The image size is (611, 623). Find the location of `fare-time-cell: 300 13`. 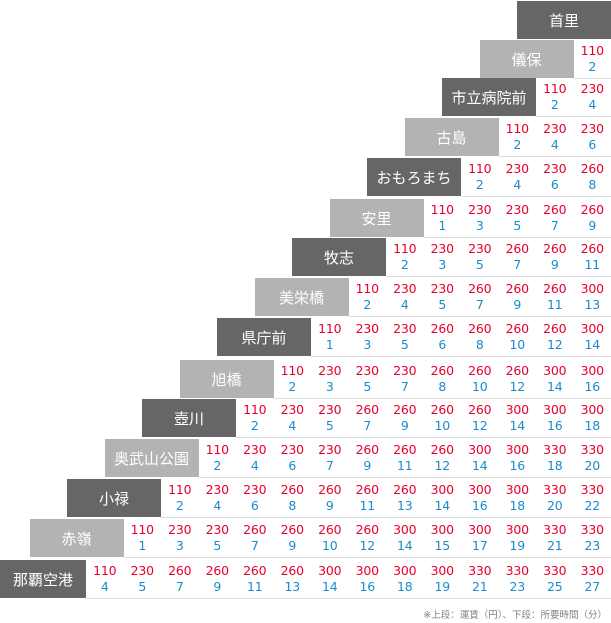

fare-time-cell: 300 13 is located at coordinates (592, 297).